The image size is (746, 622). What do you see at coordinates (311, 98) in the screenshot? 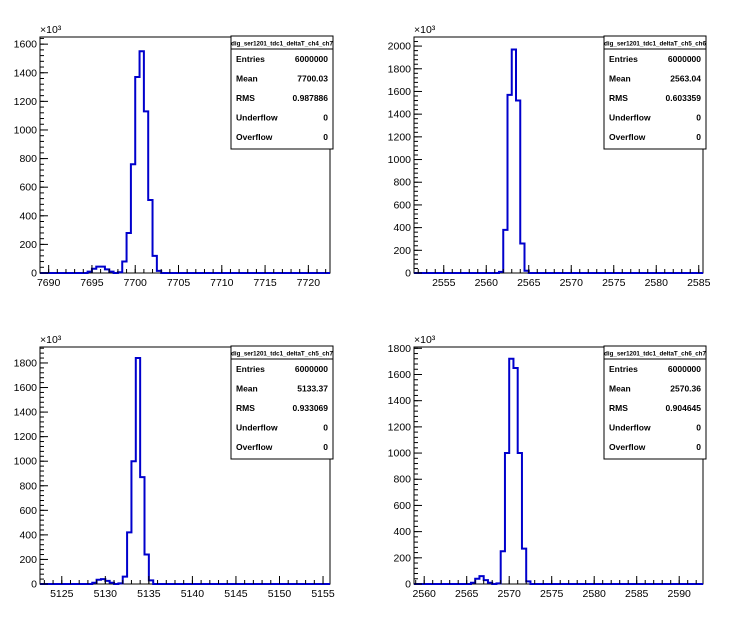
I see `stats-value: 0.987886` at bounding box center [311, 98].